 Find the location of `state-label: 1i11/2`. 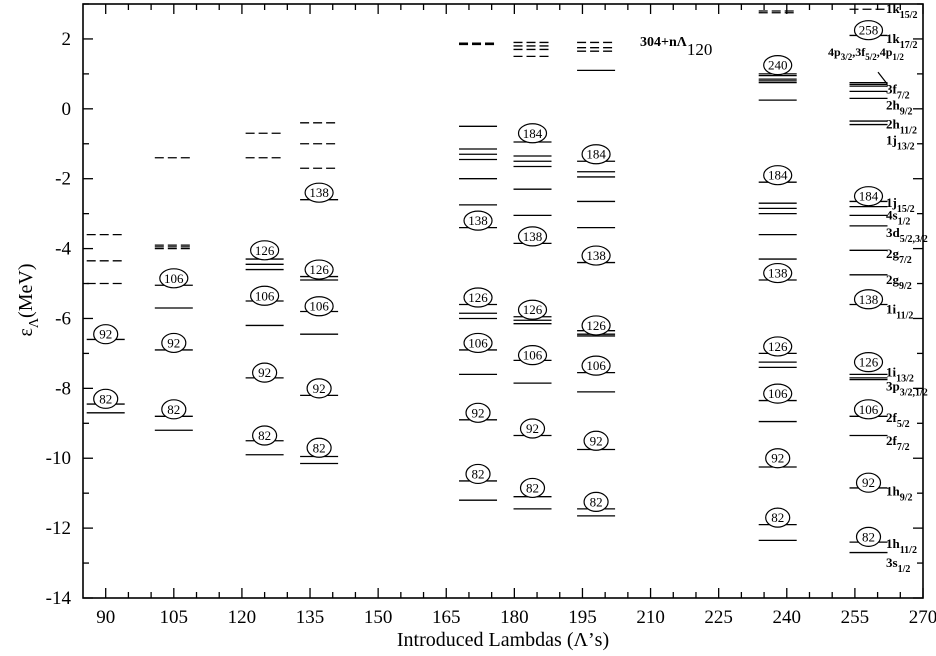

state-label: 1i11/2 is located at coordinates (899, 312).